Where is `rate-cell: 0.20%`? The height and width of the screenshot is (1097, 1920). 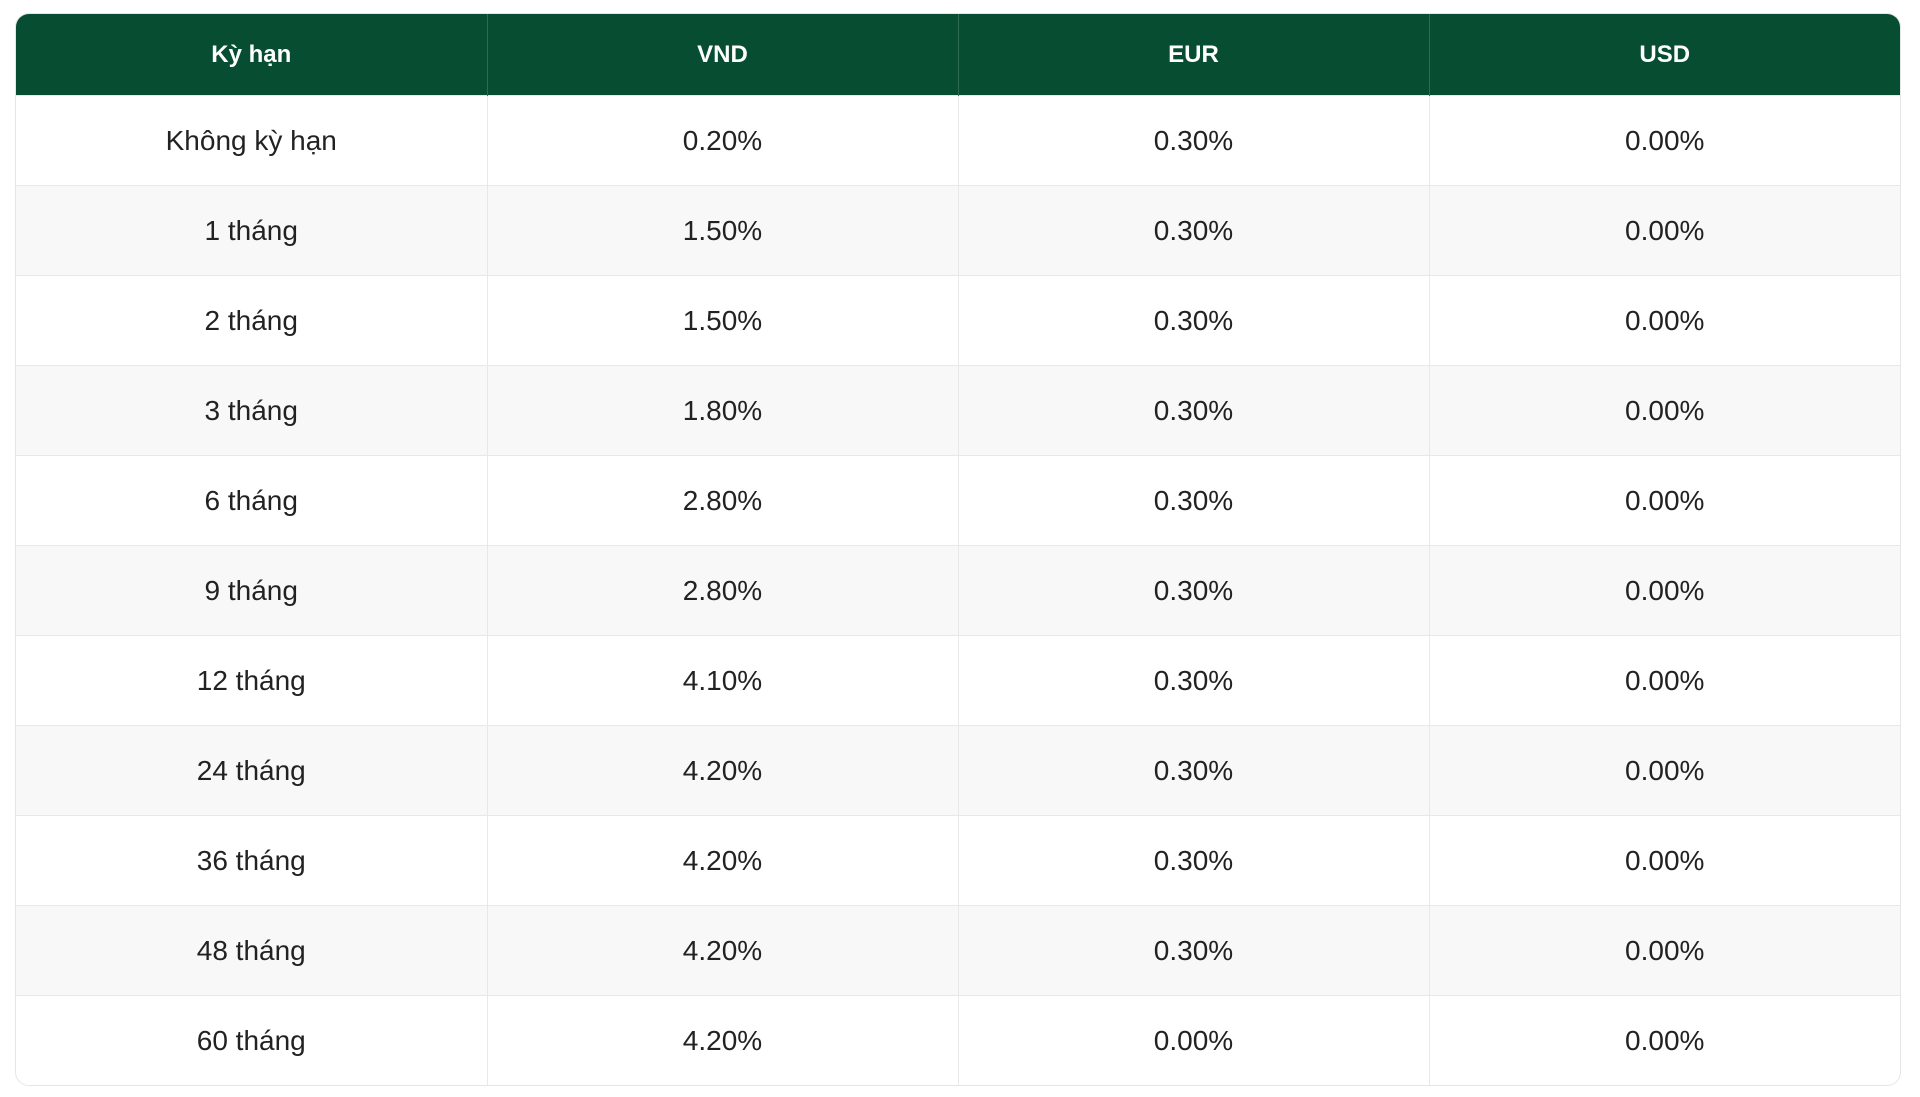
rate-cell: 0.20% is located at coordinates (723, 140).